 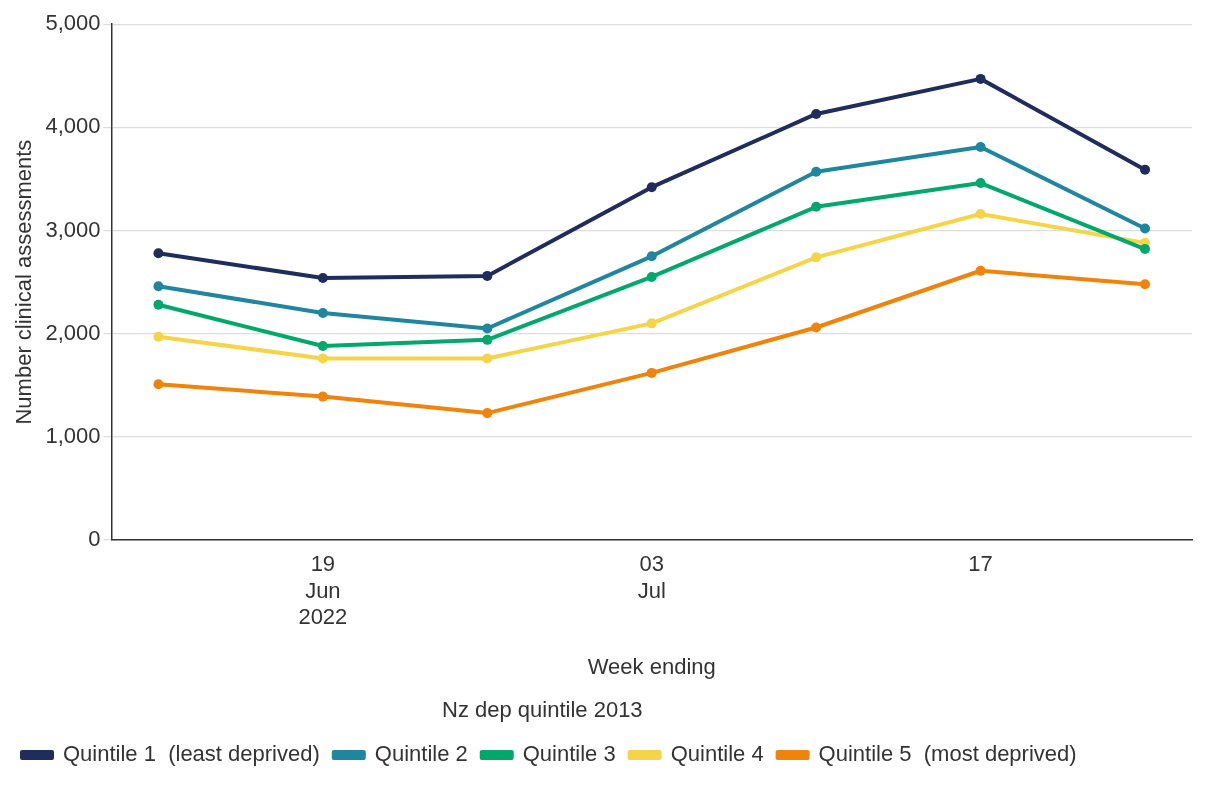 What do you see at coordinates (73, 229) in the screenshot?
I see `y-tick-label: 3,000` at bounding box center [73, 229].